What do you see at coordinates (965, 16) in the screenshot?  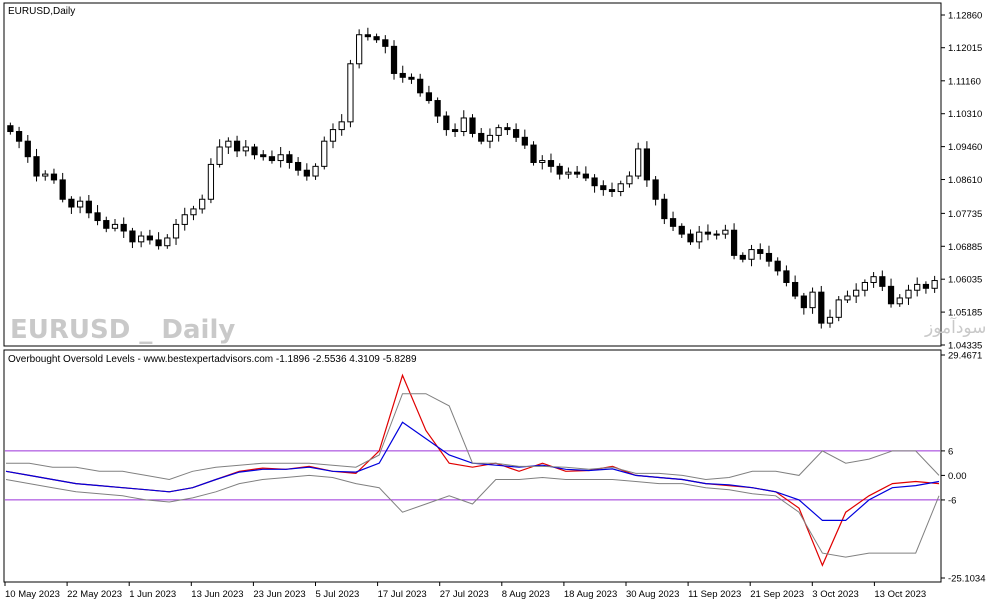 I see `price-tick-label: 1.12860` at bounding box center [965, 16].